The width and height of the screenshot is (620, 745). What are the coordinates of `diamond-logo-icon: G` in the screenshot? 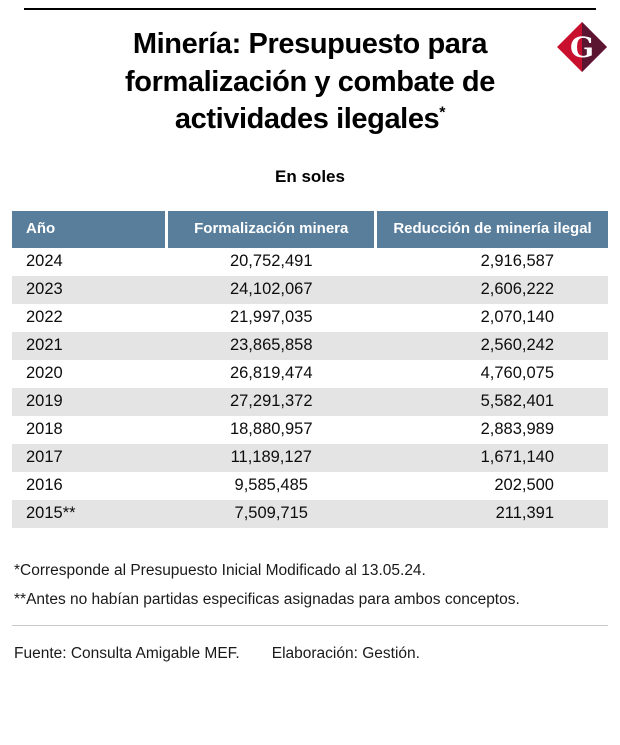 It's located at (582, 47).